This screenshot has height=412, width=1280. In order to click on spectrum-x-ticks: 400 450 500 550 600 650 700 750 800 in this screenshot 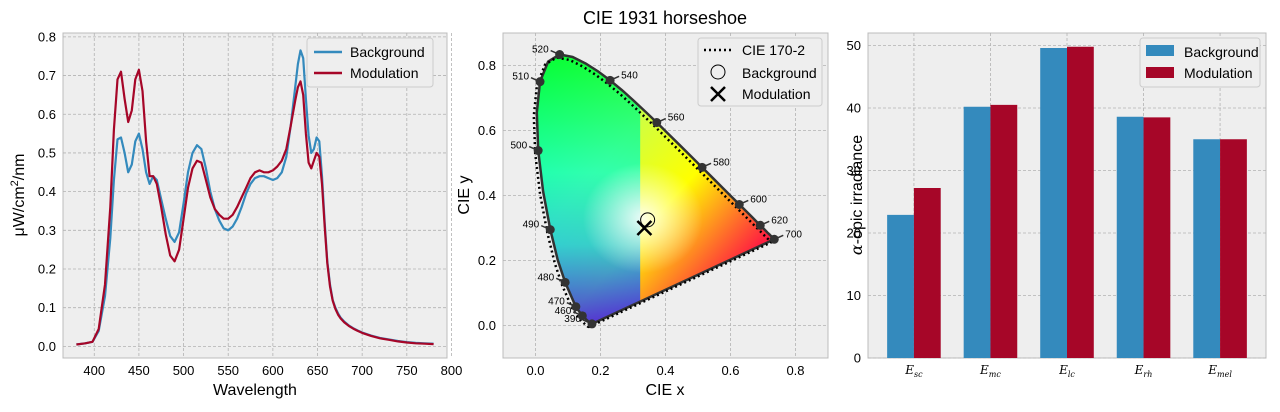, I will do `click(272, 370)`.